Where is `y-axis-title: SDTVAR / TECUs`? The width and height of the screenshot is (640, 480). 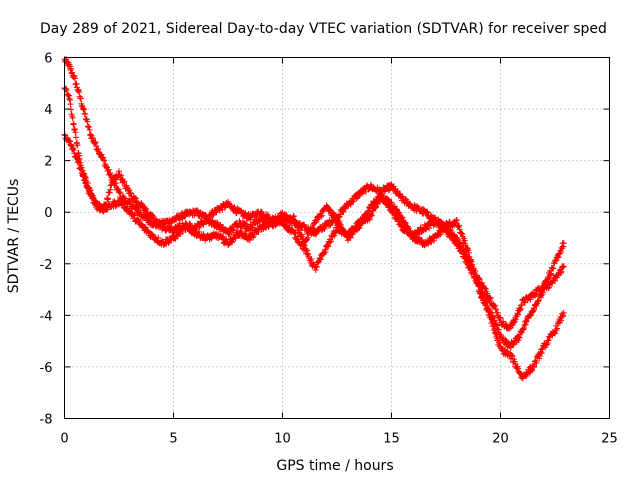
y-axis-title: SDTVAR / TECUs is located at coordinates (14, 236).